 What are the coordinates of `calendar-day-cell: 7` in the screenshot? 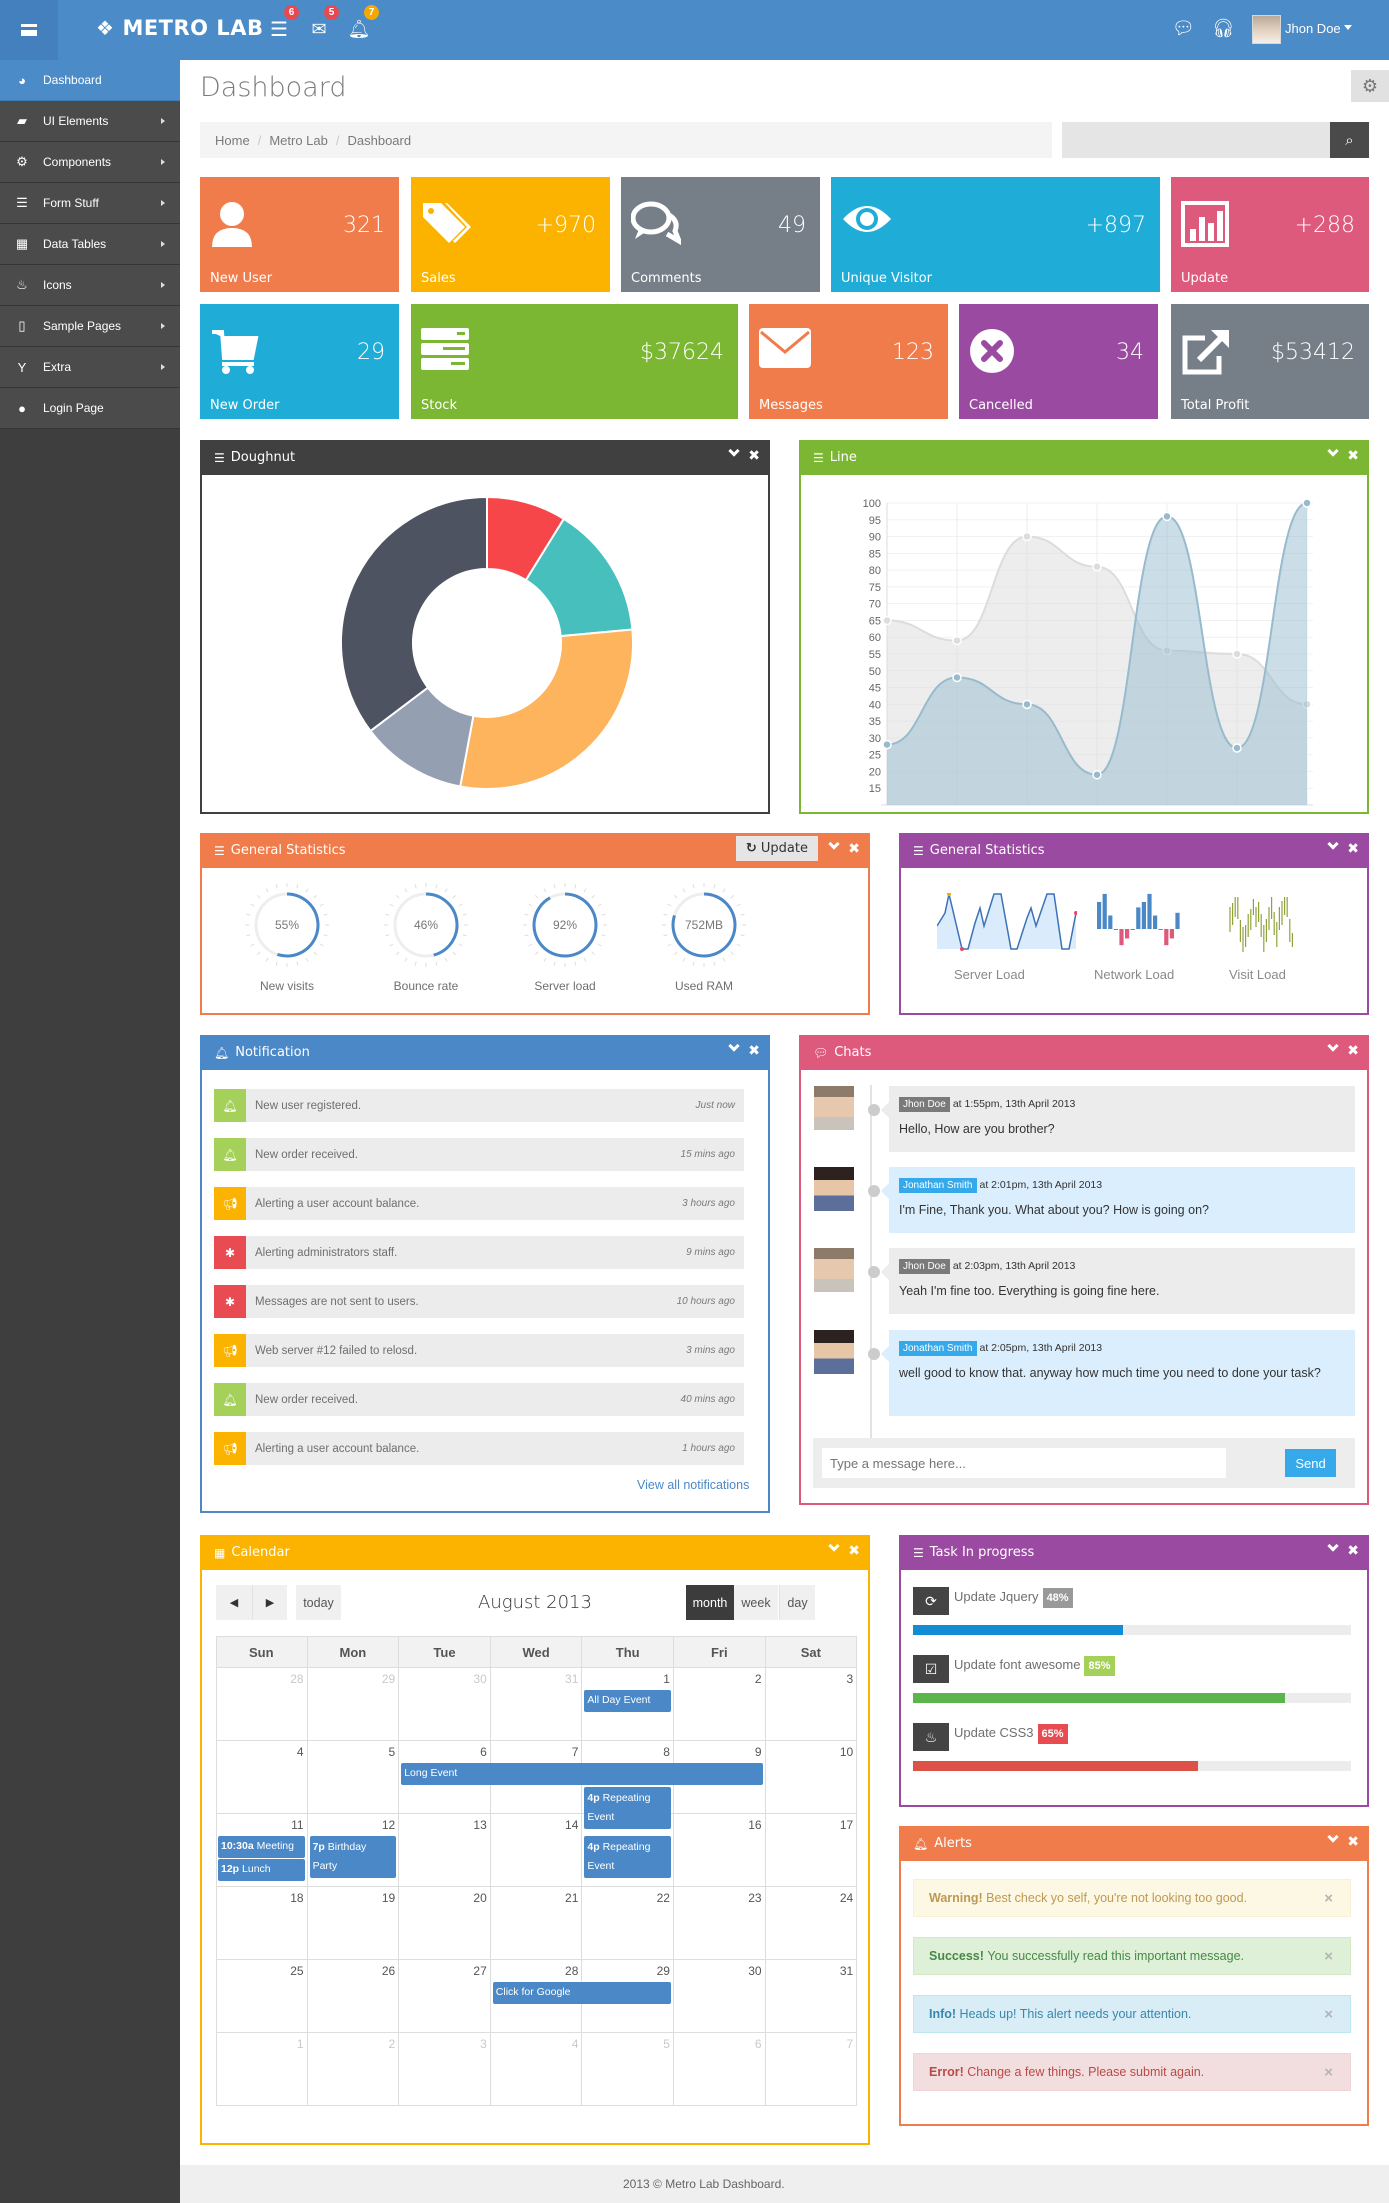 It's located at (811, 2069).